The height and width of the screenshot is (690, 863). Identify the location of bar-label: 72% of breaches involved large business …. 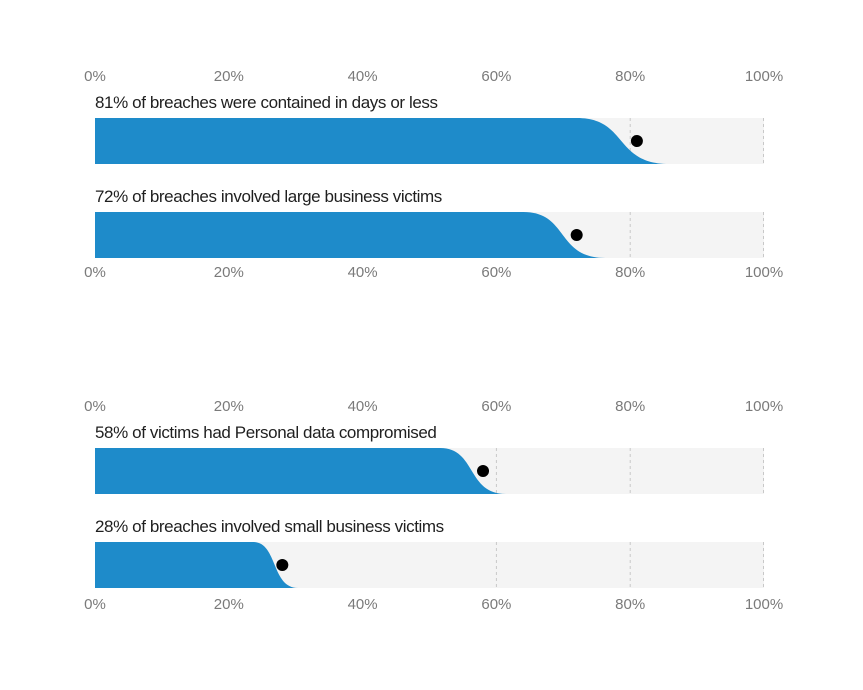
(268, 196).